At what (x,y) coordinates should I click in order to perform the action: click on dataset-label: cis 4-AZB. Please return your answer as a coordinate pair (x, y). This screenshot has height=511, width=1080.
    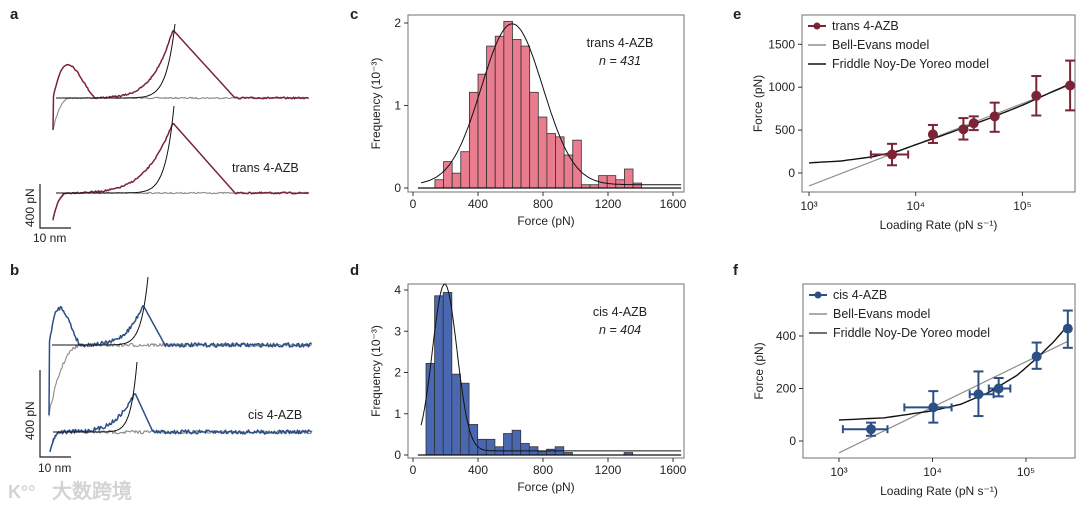
    Looking at the image, I should click on (620, 312).